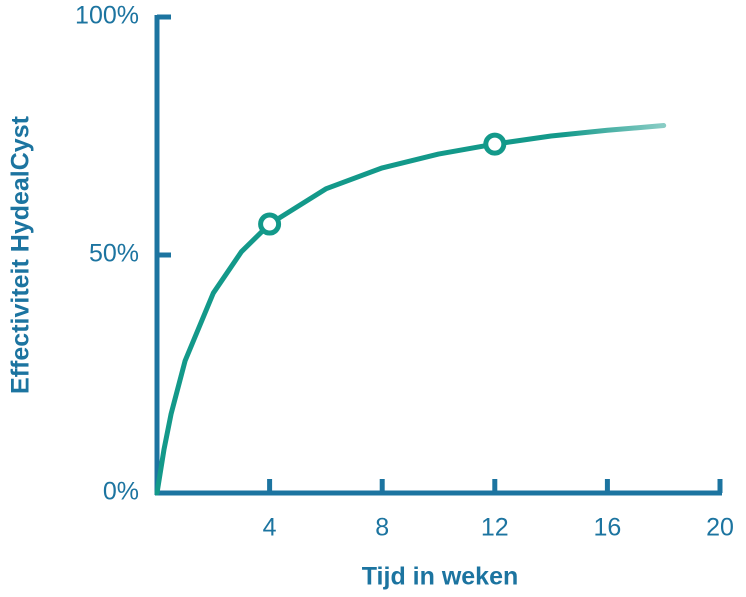  Describe the element at coordinates (607, 528) in the screenshot. I see `x-tick-label: 16` at that location.